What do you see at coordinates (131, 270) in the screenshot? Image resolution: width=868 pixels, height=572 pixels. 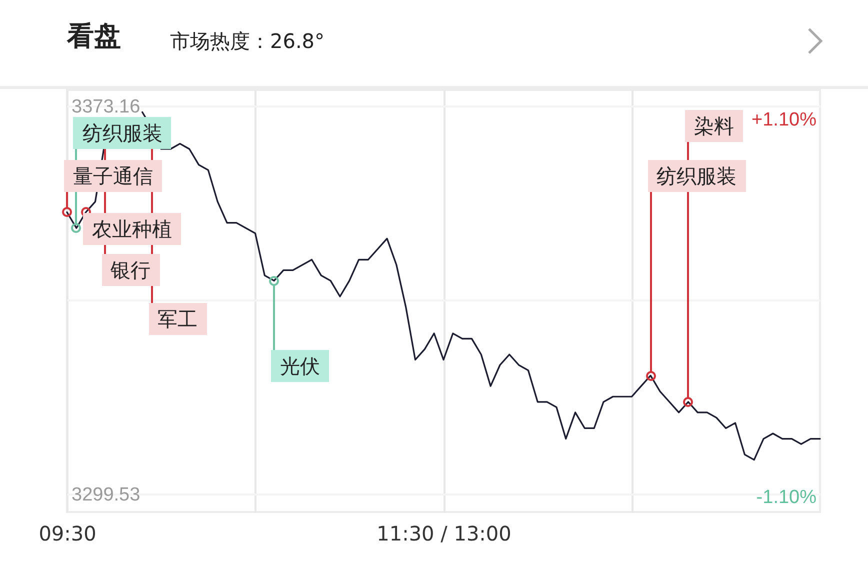 I see `annotation: 银行` at bounding box center [131, 270].